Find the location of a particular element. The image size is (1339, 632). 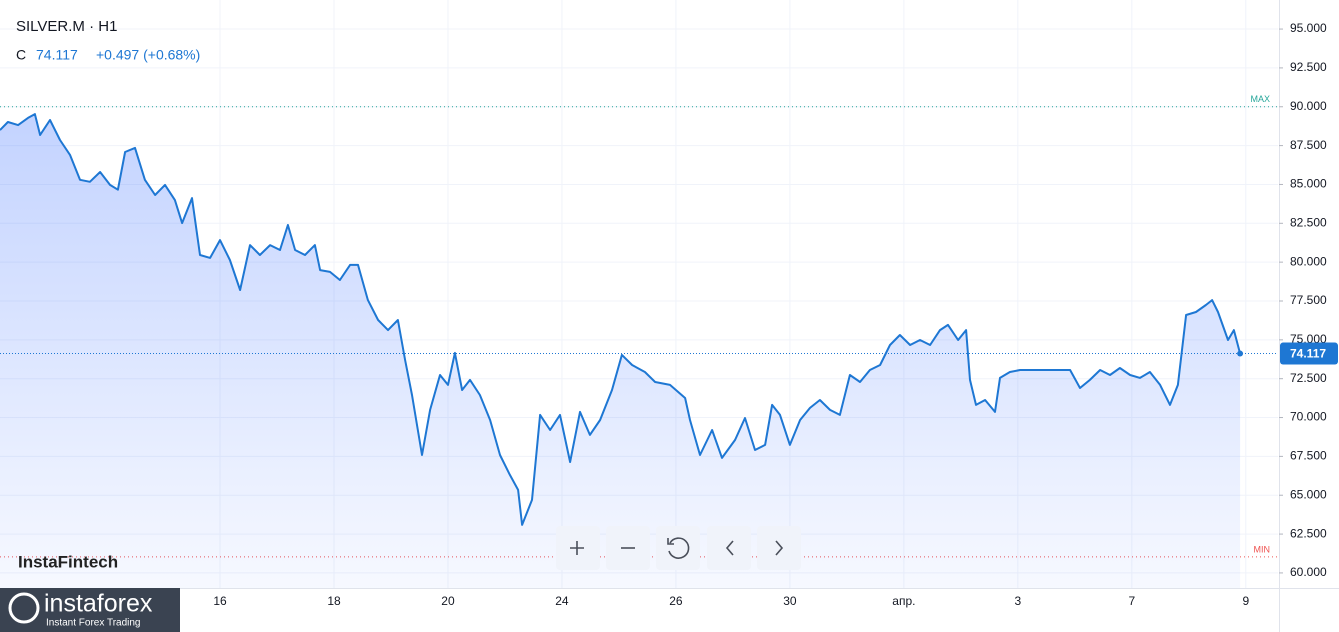

x-tick-label: апр. is located at coordinates (903, 601).